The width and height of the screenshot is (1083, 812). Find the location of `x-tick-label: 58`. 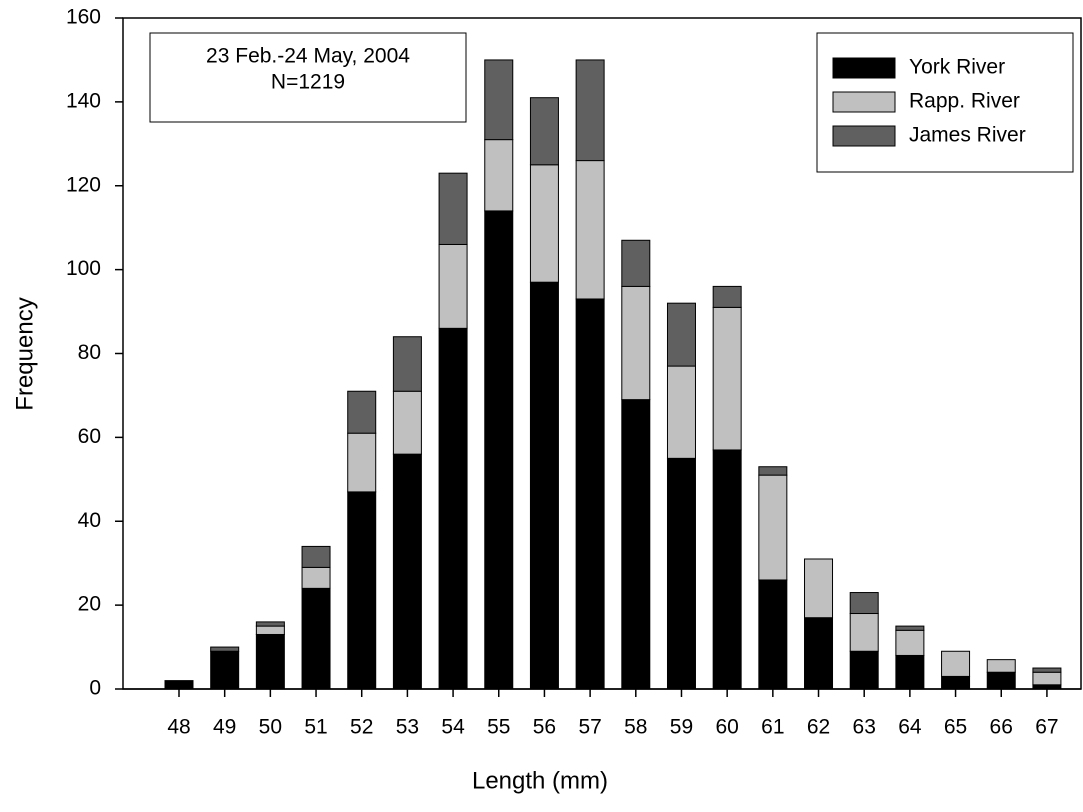

x-tick-label: 58 is located at coordinates (635, 727).